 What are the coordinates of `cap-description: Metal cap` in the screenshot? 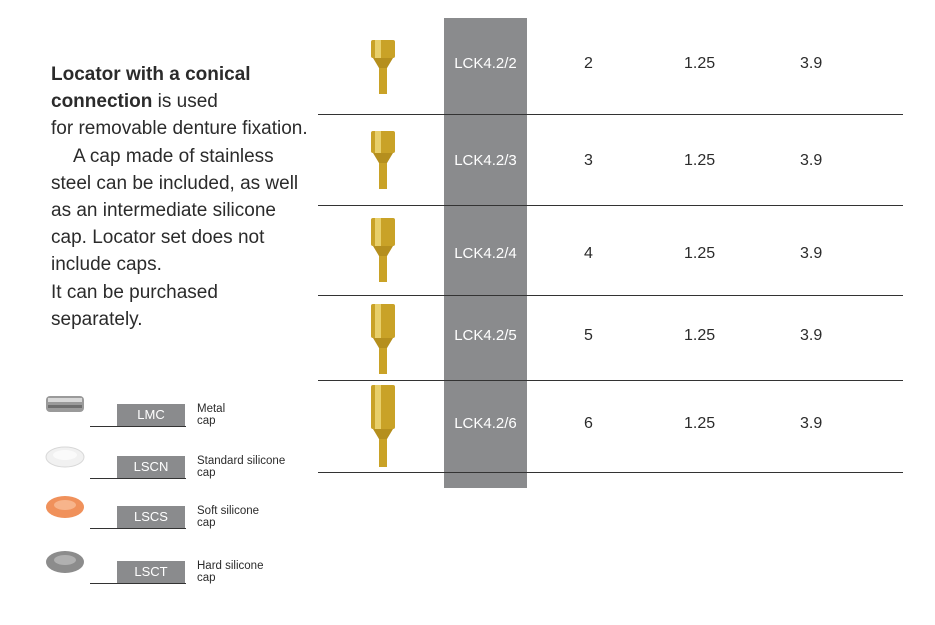 It's located at (264, 415).